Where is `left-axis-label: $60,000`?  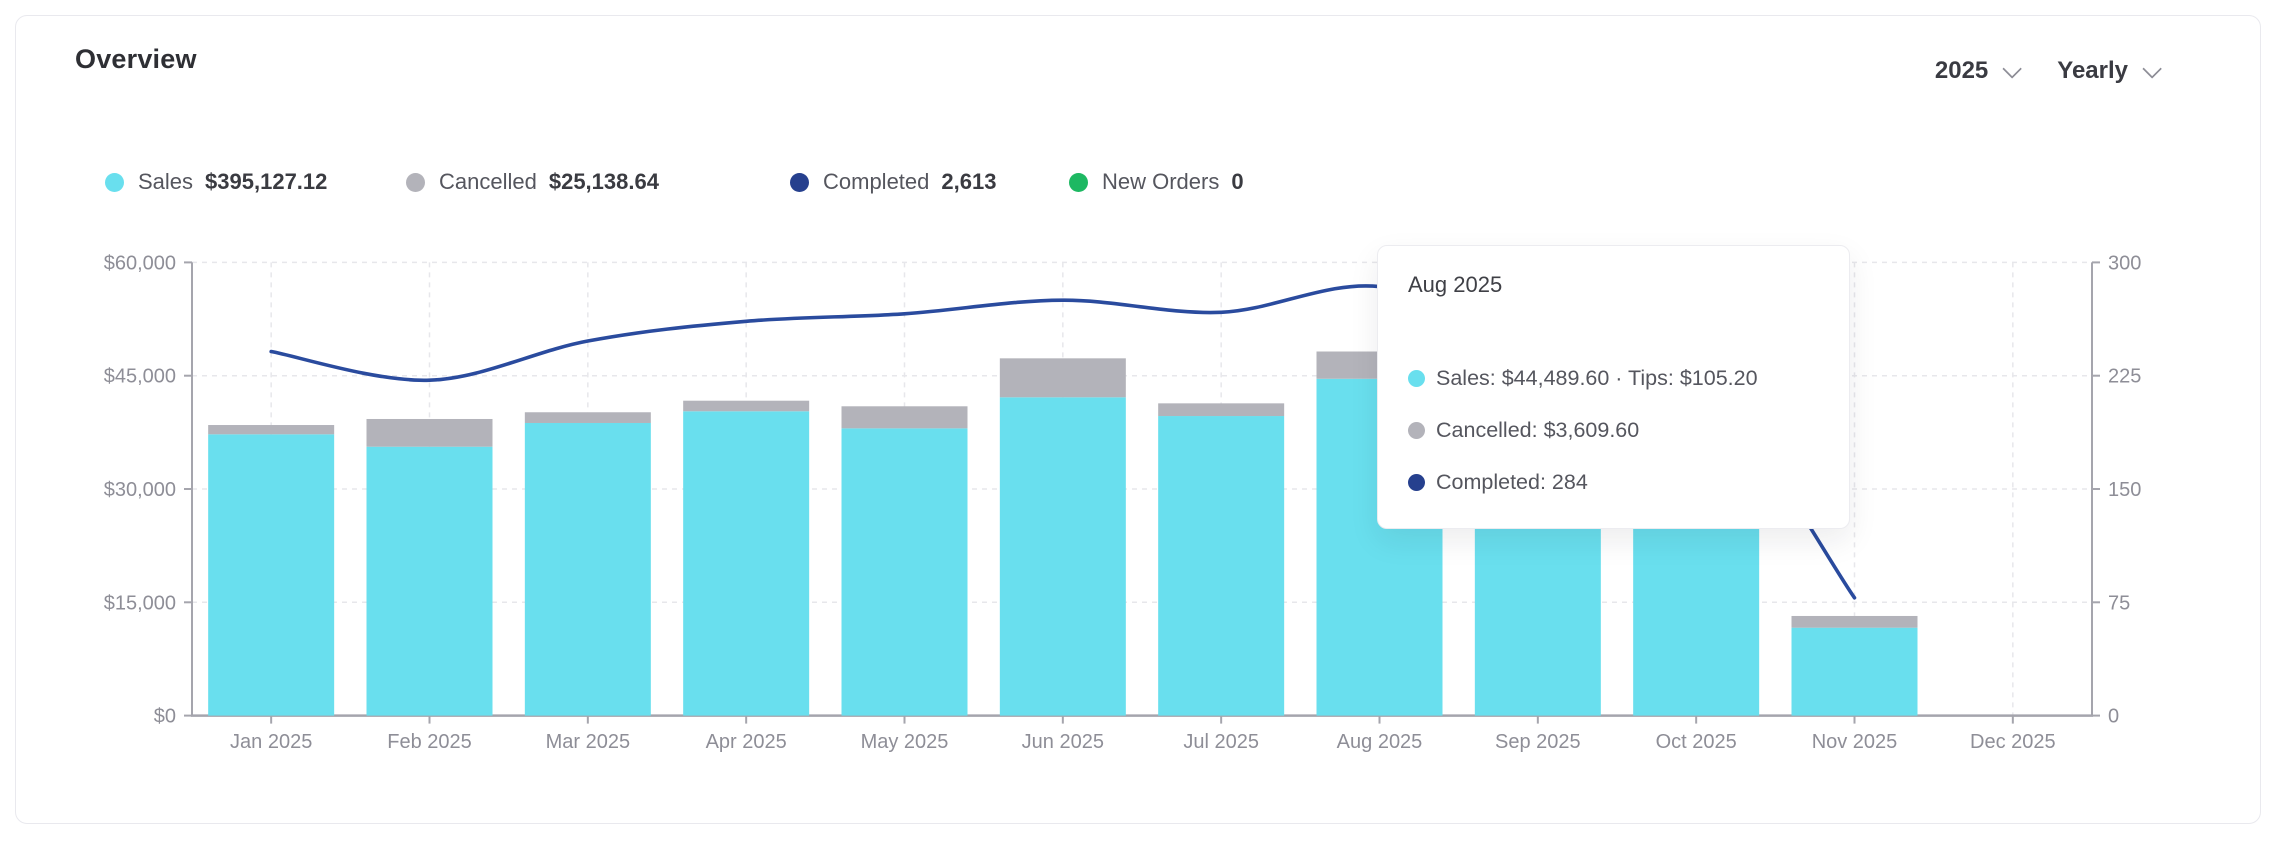 left-axis-label: $60,000 is located at coordinates (140, 263).